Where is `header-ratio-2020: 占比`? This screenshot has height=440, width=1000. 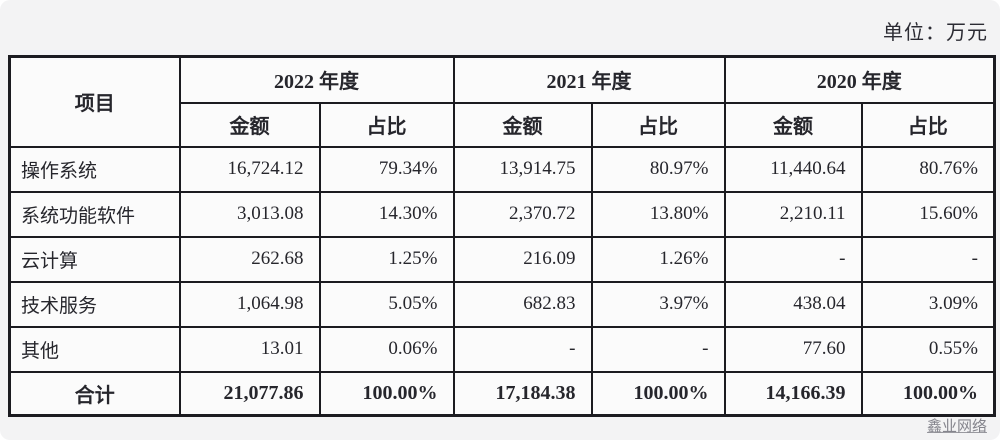
header-ratio-2020: 占比 is located at coordinates (928, 124).